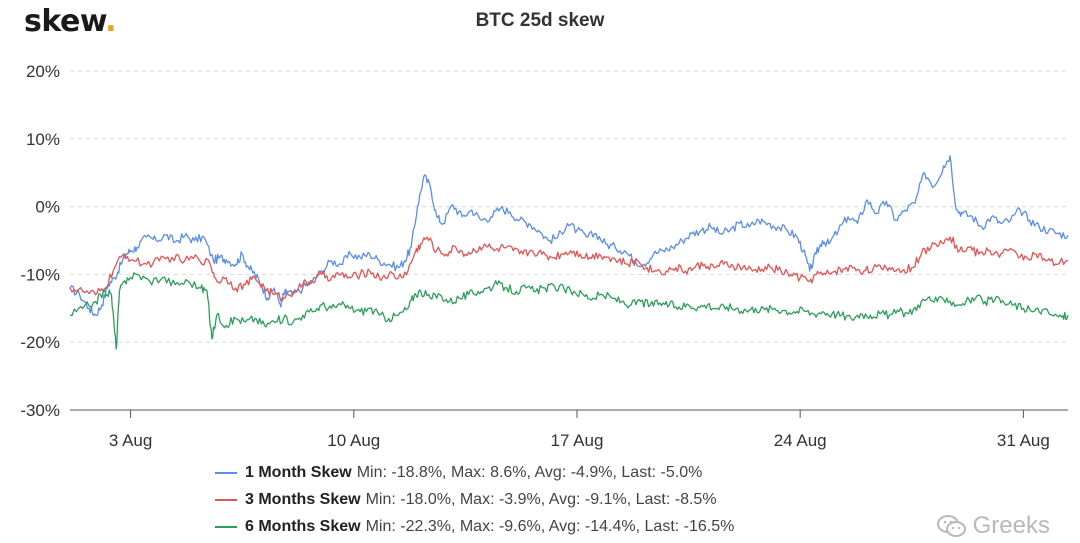 This screenshot has width=1080, height=543. Describe the element at coordinates (131, 440) in the screenshot. I see `x-tick-label: 3 Aug` at that location.